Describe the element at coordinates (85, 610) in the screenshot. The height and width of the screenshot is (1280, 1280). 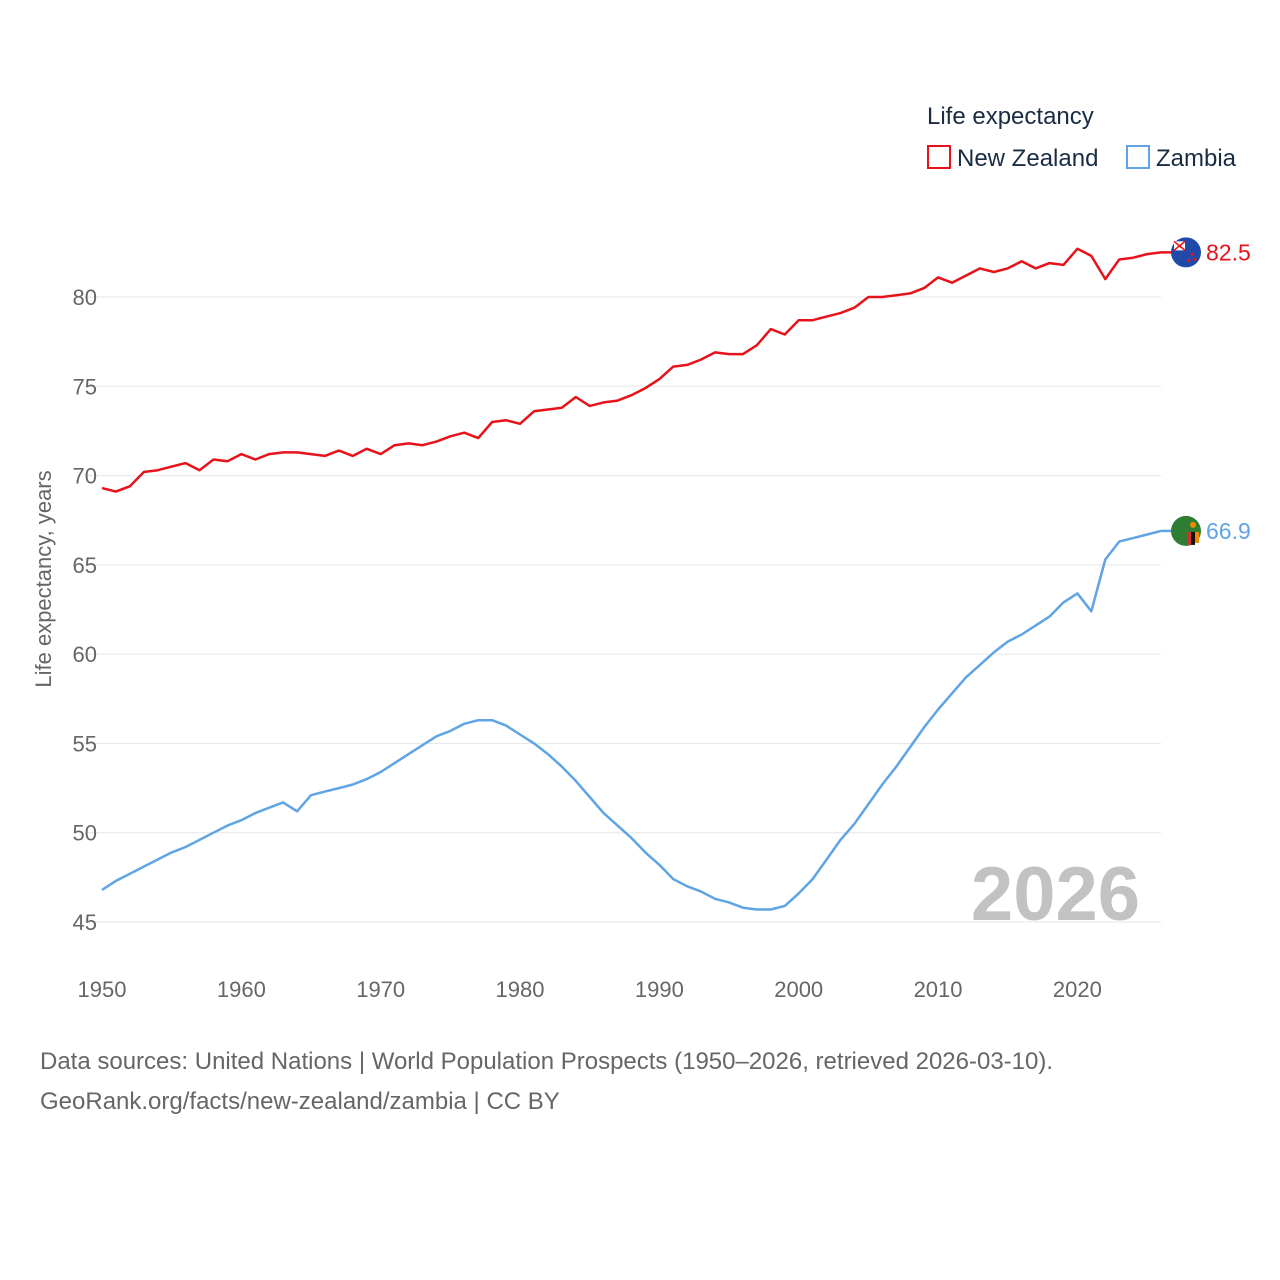
I see `y-axis-ticks: 45 50 55 60 65 70 75 80` at that location.